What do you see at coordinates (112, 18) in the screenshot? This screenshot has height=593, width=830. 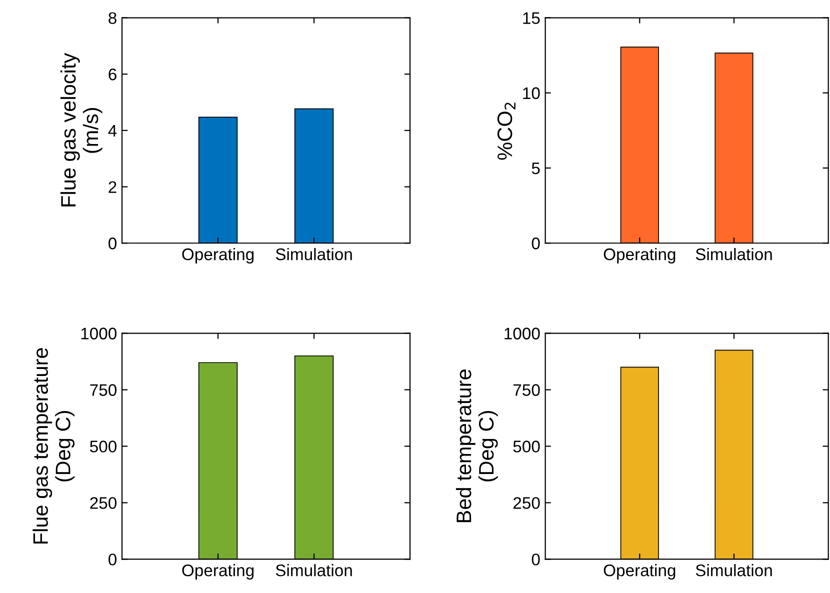 I see `y-tick-label: 8` at bounding box center [112, 18].